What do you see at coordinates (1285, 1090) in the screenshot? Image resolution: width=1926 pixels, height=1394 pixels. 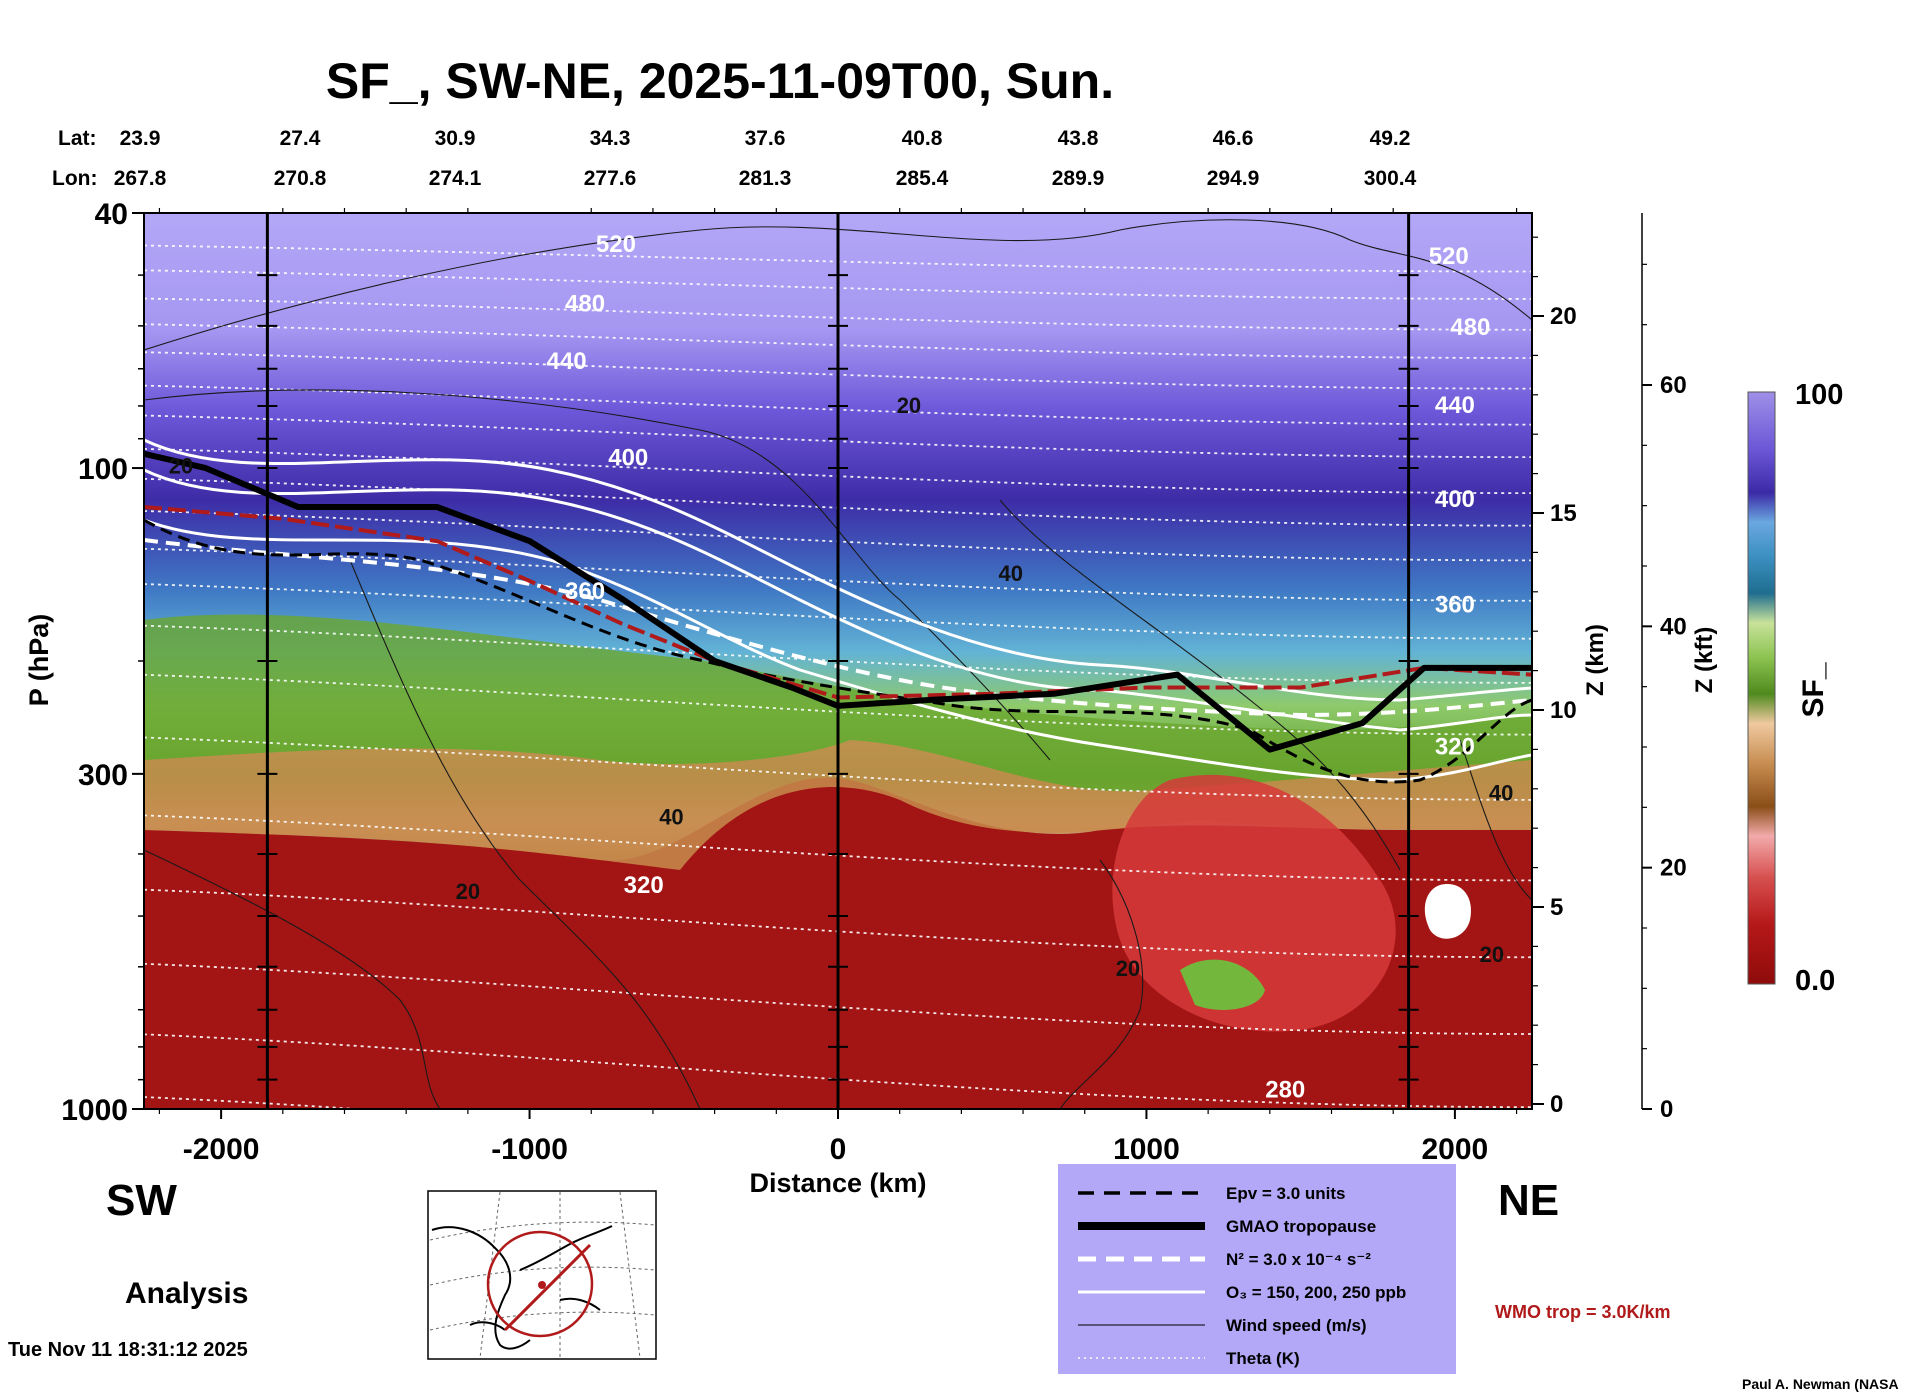 I see `theta-label: 280` at bounding box center [1285, 1090].